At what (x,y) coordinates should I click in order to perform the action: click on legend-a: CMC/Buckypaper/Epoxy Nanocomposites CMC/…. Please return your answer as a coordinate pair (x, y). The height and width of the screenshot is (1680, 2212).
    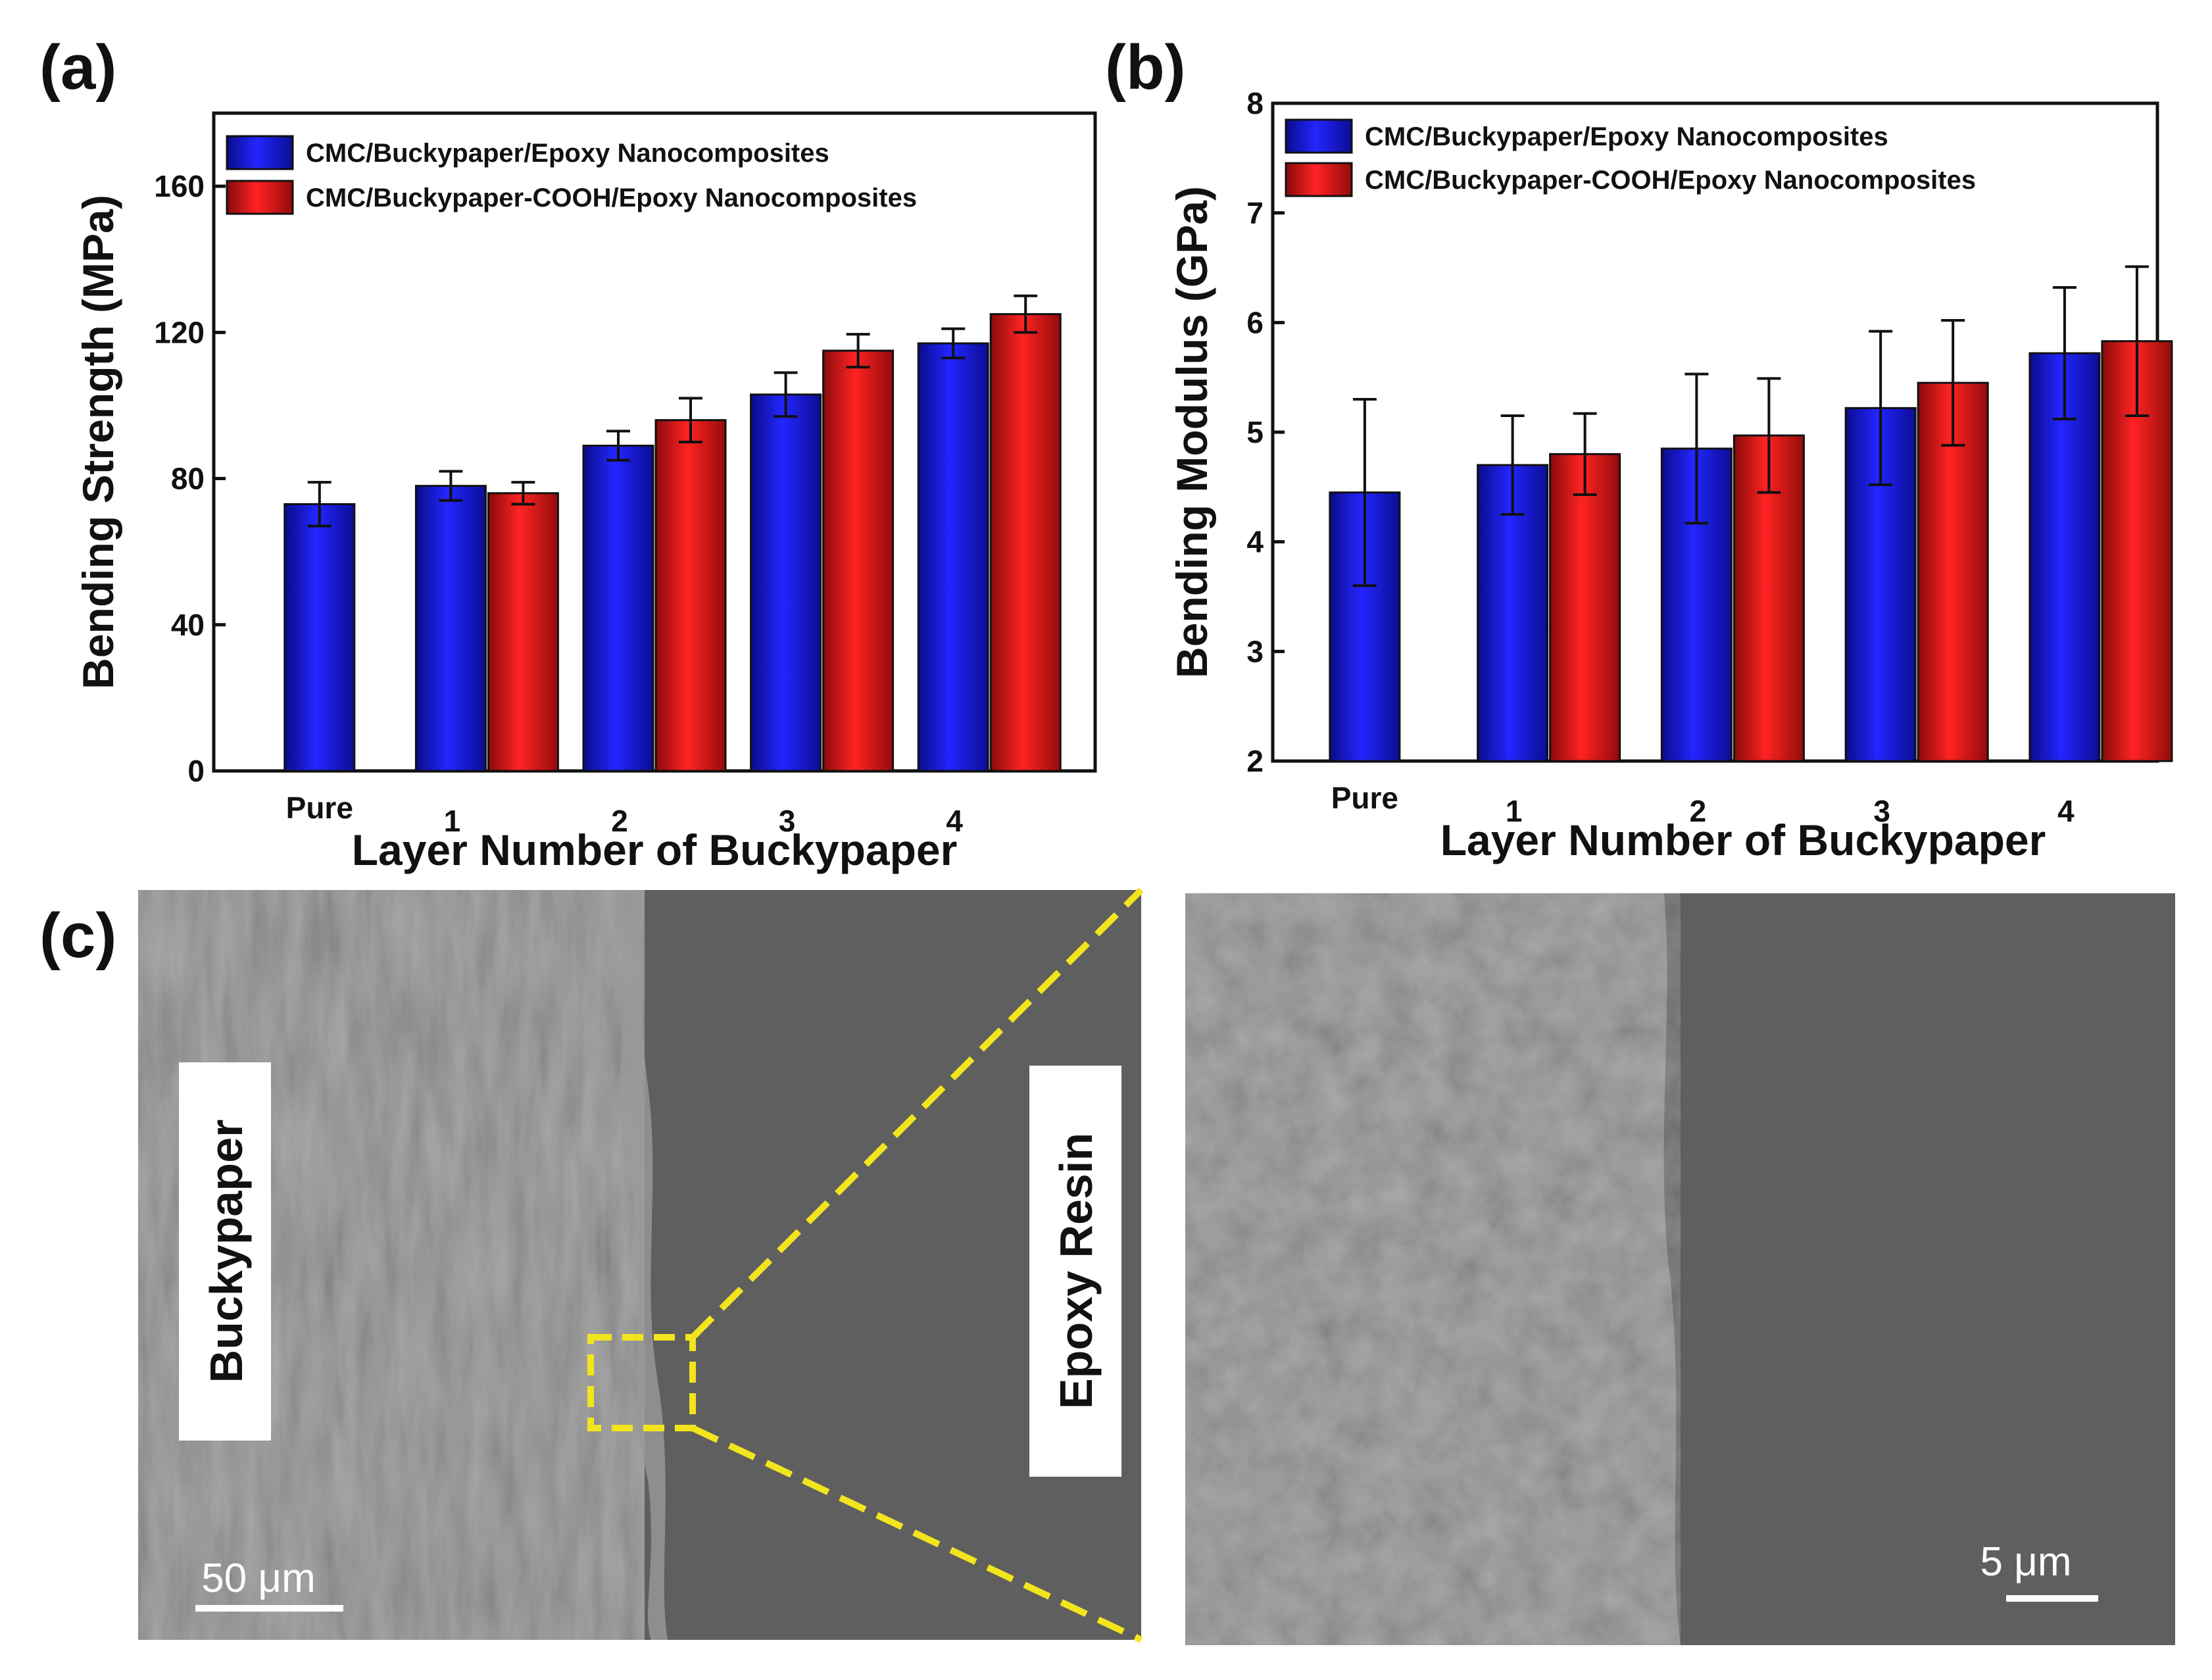
    Looking at the image, I should click on (571, 175).